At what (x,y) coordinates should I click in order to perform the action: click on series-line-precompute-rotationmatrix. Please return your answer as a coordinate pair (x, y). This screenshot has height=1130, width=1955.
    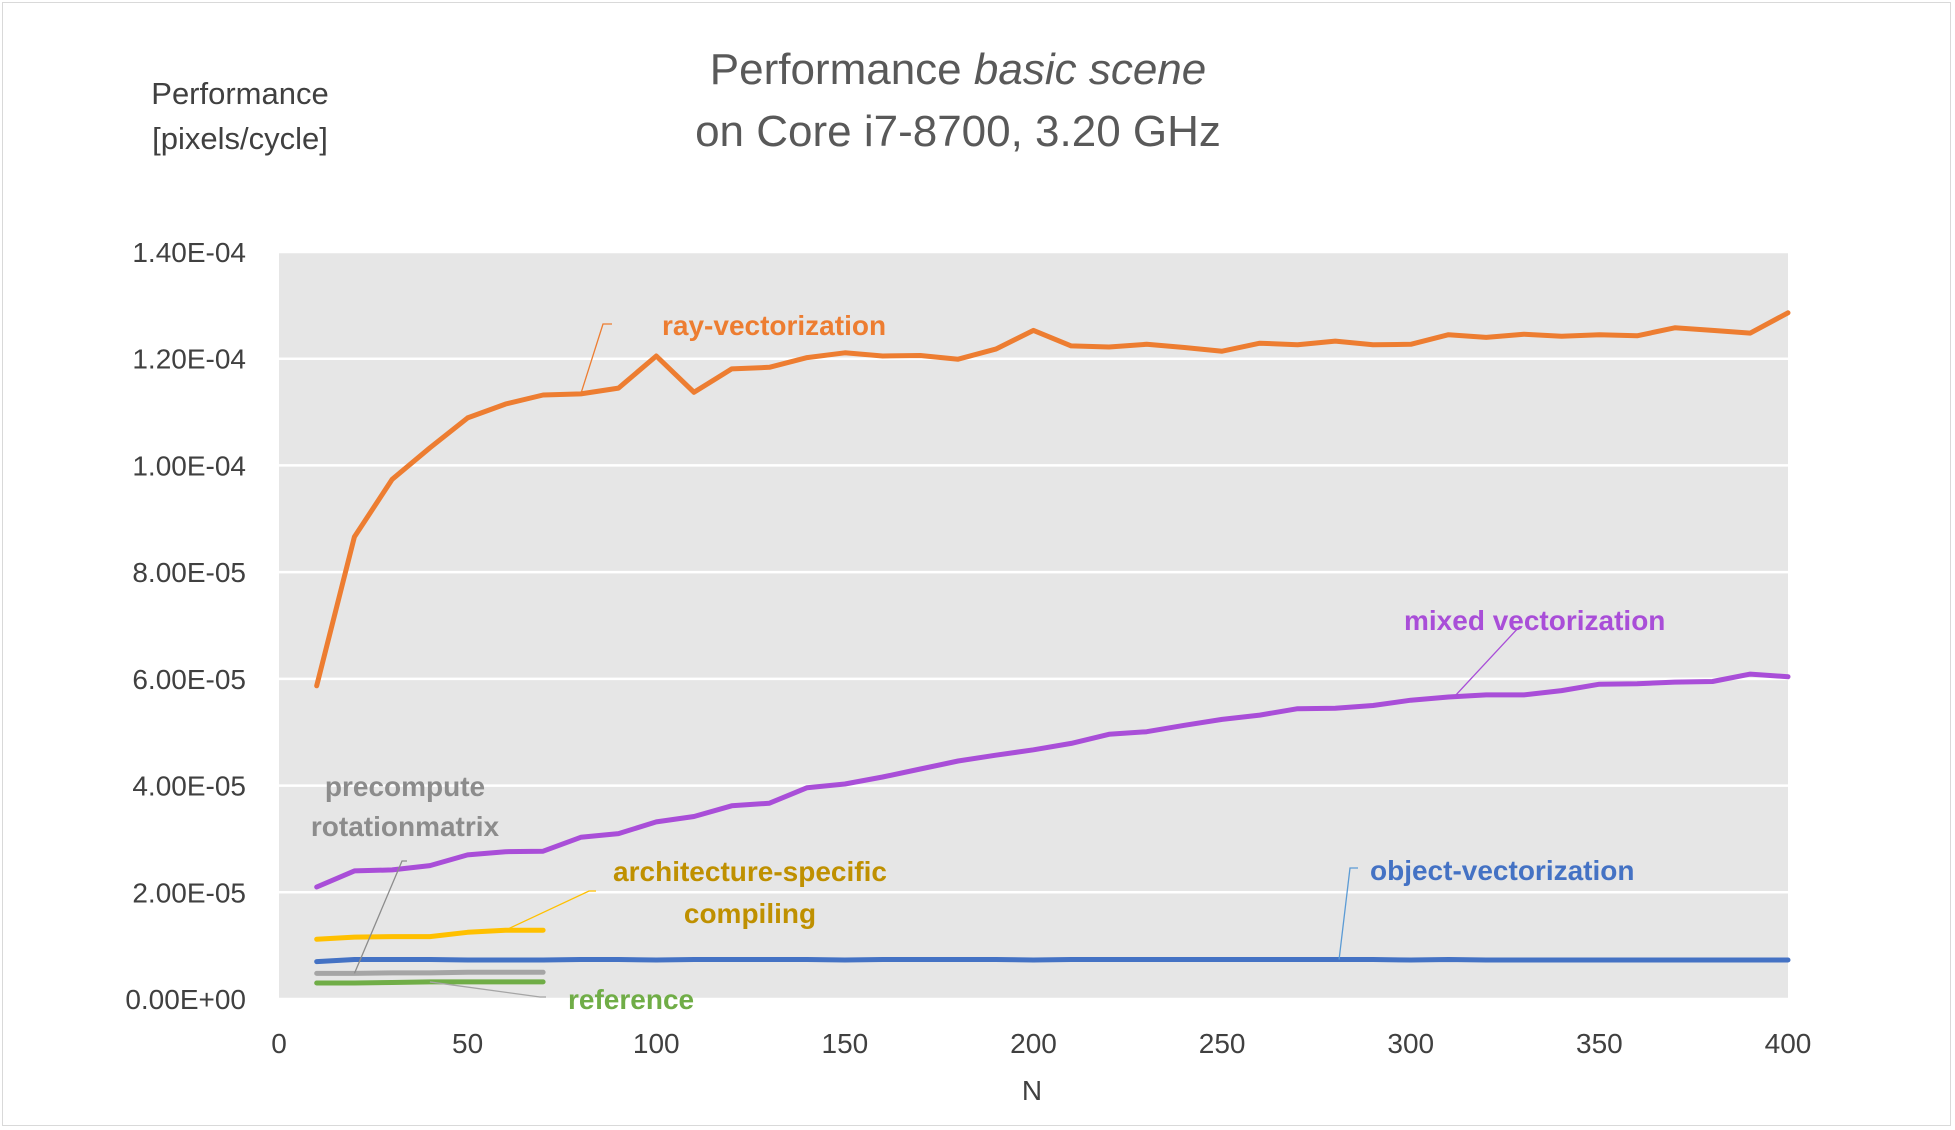
    Looking at the image, I should click on (430, 972).